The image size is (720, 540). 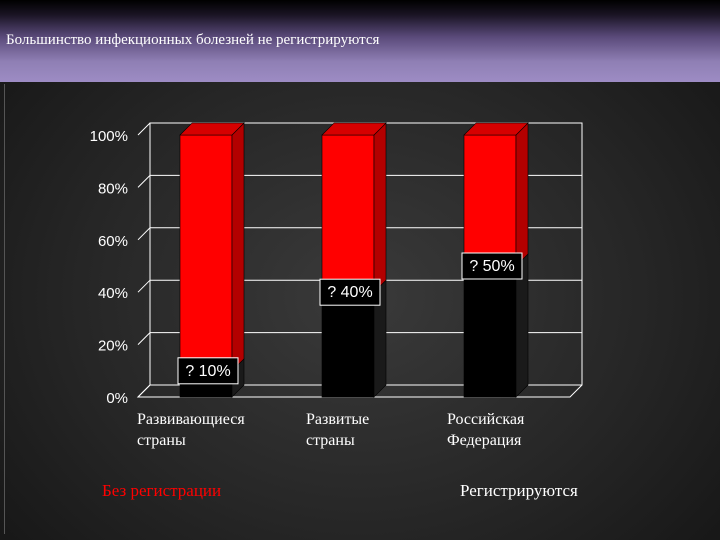 I want to click on legend-unregistered: Без регистрации, so click(x=162, y=490).